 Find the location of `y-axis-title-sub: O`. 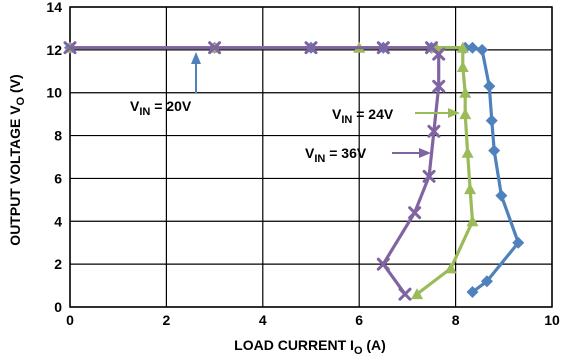

y-axis-title-sub: O is located at coordinates (21, 100).